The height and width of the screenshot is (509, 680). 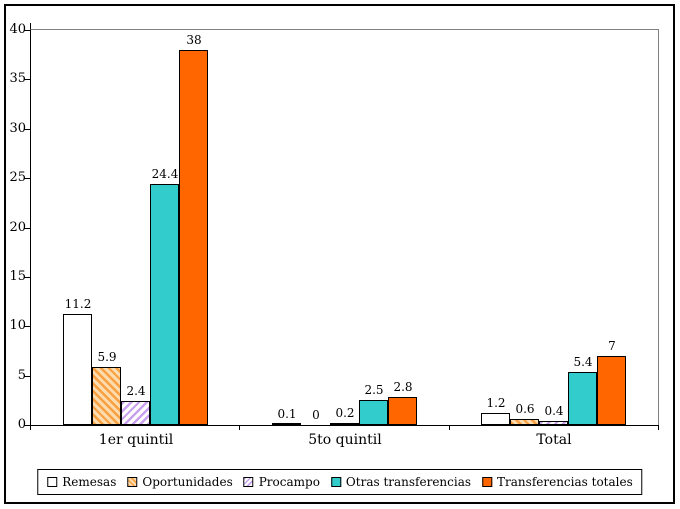 What do you see at coordinates (17, 128) in the screenshot?
I see `y-tick-label: 30` at bounding box center [17, 128].